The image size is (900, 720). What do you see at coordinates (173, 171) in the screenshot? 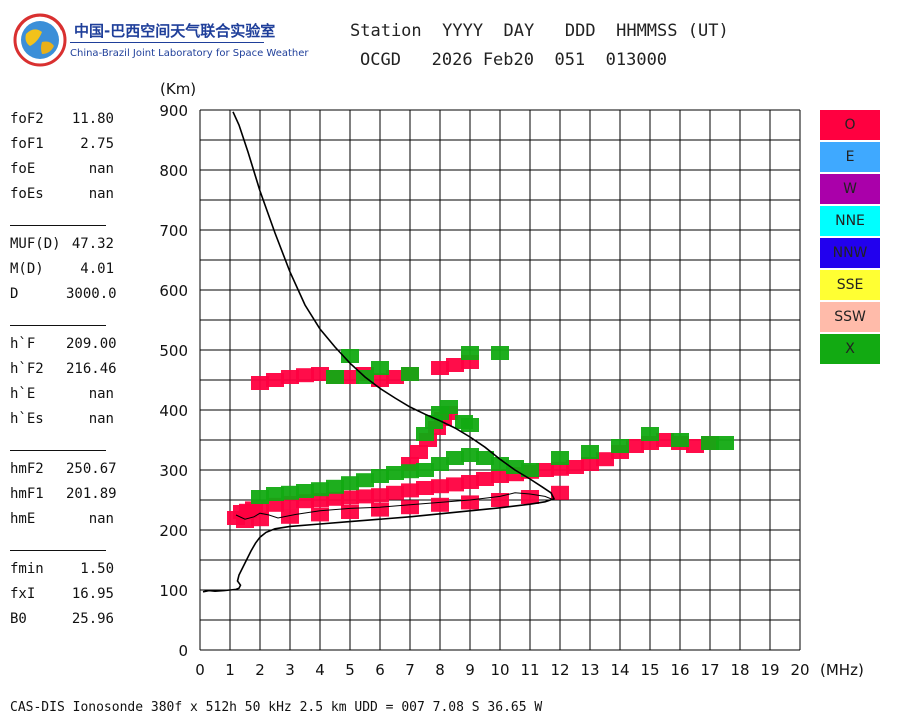
I see `y-tick-label: 800` at bounding box center [173, 171].